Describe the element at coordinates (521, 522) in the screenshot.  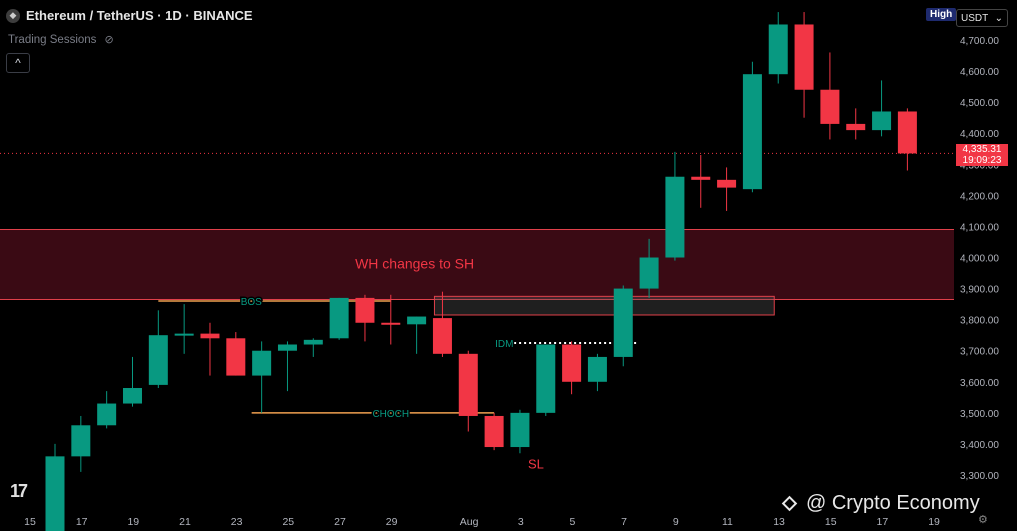
I see `x-tick-label: 3` at that location.